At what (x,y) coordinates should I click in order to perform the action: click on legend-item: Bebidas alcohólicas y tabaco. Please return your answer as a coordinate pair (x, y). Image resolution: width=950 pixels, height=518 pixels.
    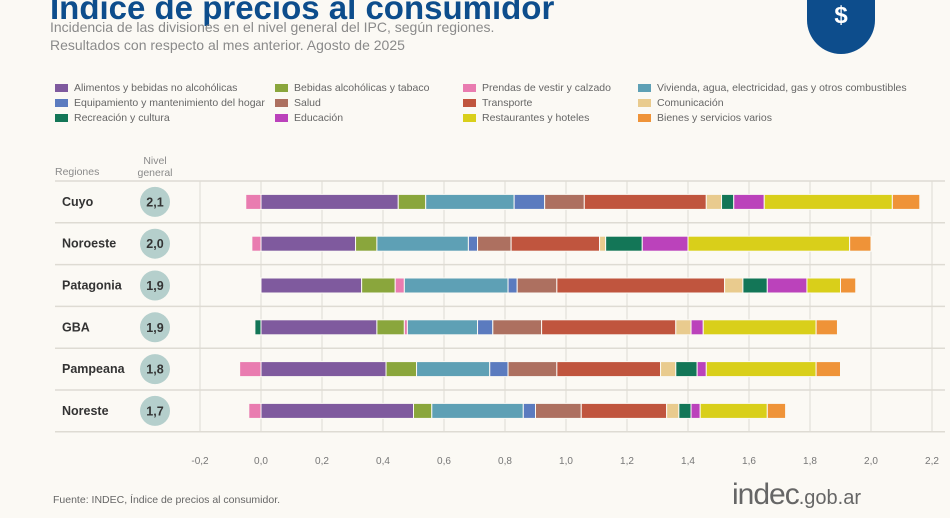
    Looking at the image, I should click on (369, 88).